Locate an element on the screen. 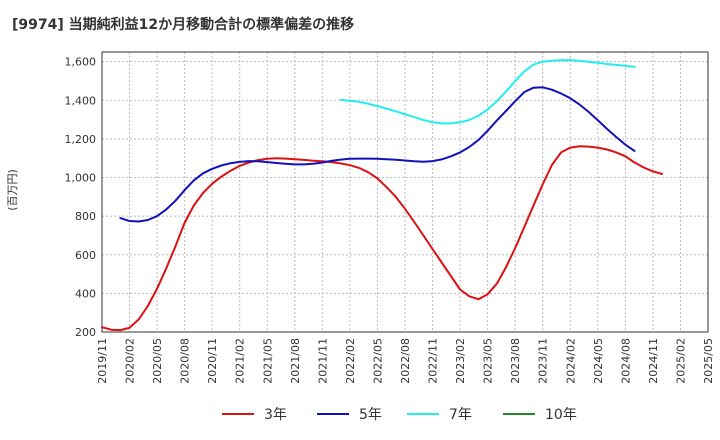  series-line-7年 is located at coordinates (487, 92).